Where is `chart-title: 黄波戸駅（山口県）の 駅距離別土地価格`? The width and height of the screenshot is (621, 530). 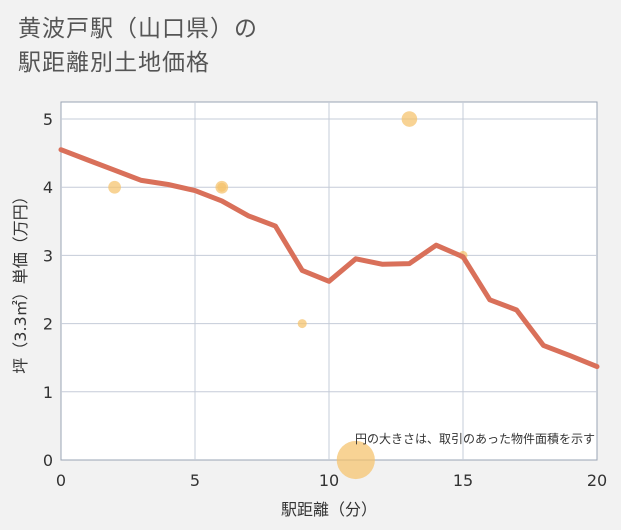 chart-title: 黄波戸駅（山口県）の 駅距離別土地価格 is located at coordinates (138, 46).